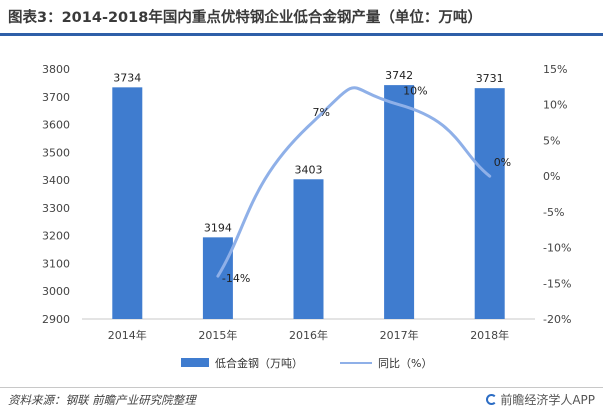 Image resolution: width=603 pixels, height=419 pixels. Describe the element at coordinates (56, 125) in the screenshot. I see `y-tick-label: 3600` at that location.